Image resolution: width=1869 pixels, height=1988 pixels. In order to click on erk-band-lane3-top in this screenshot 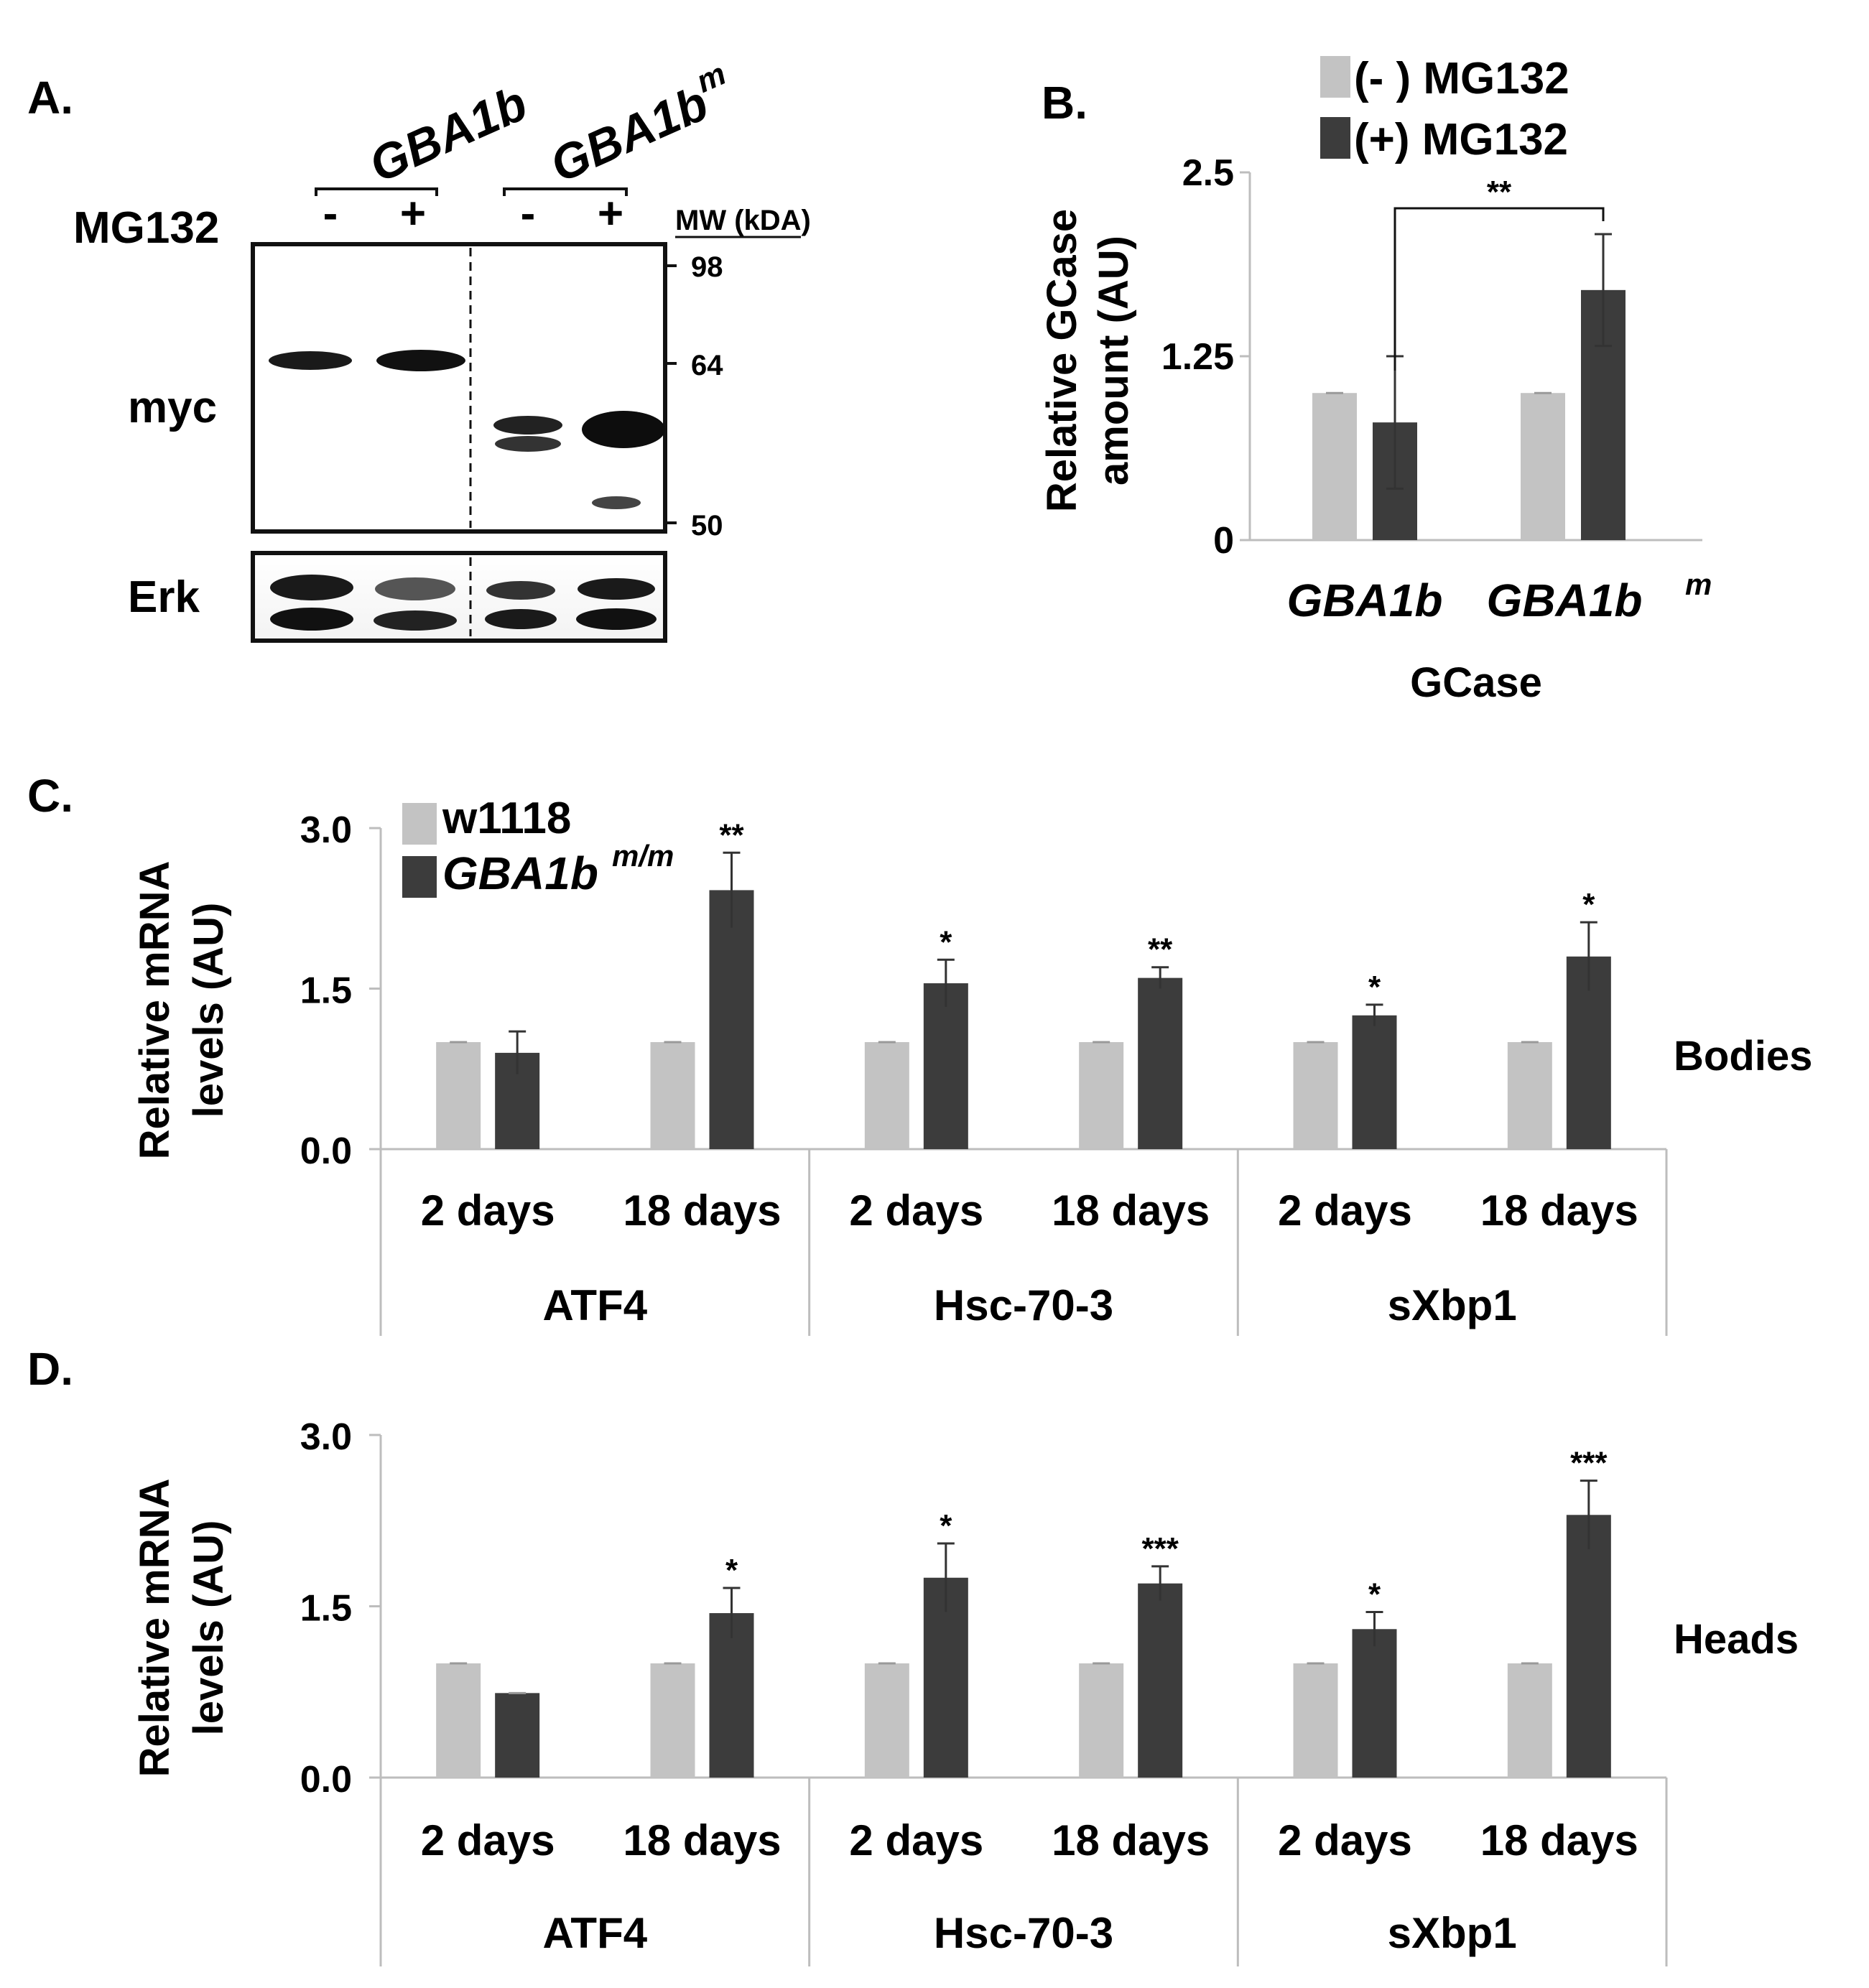, I will do `click(520, 590)`.